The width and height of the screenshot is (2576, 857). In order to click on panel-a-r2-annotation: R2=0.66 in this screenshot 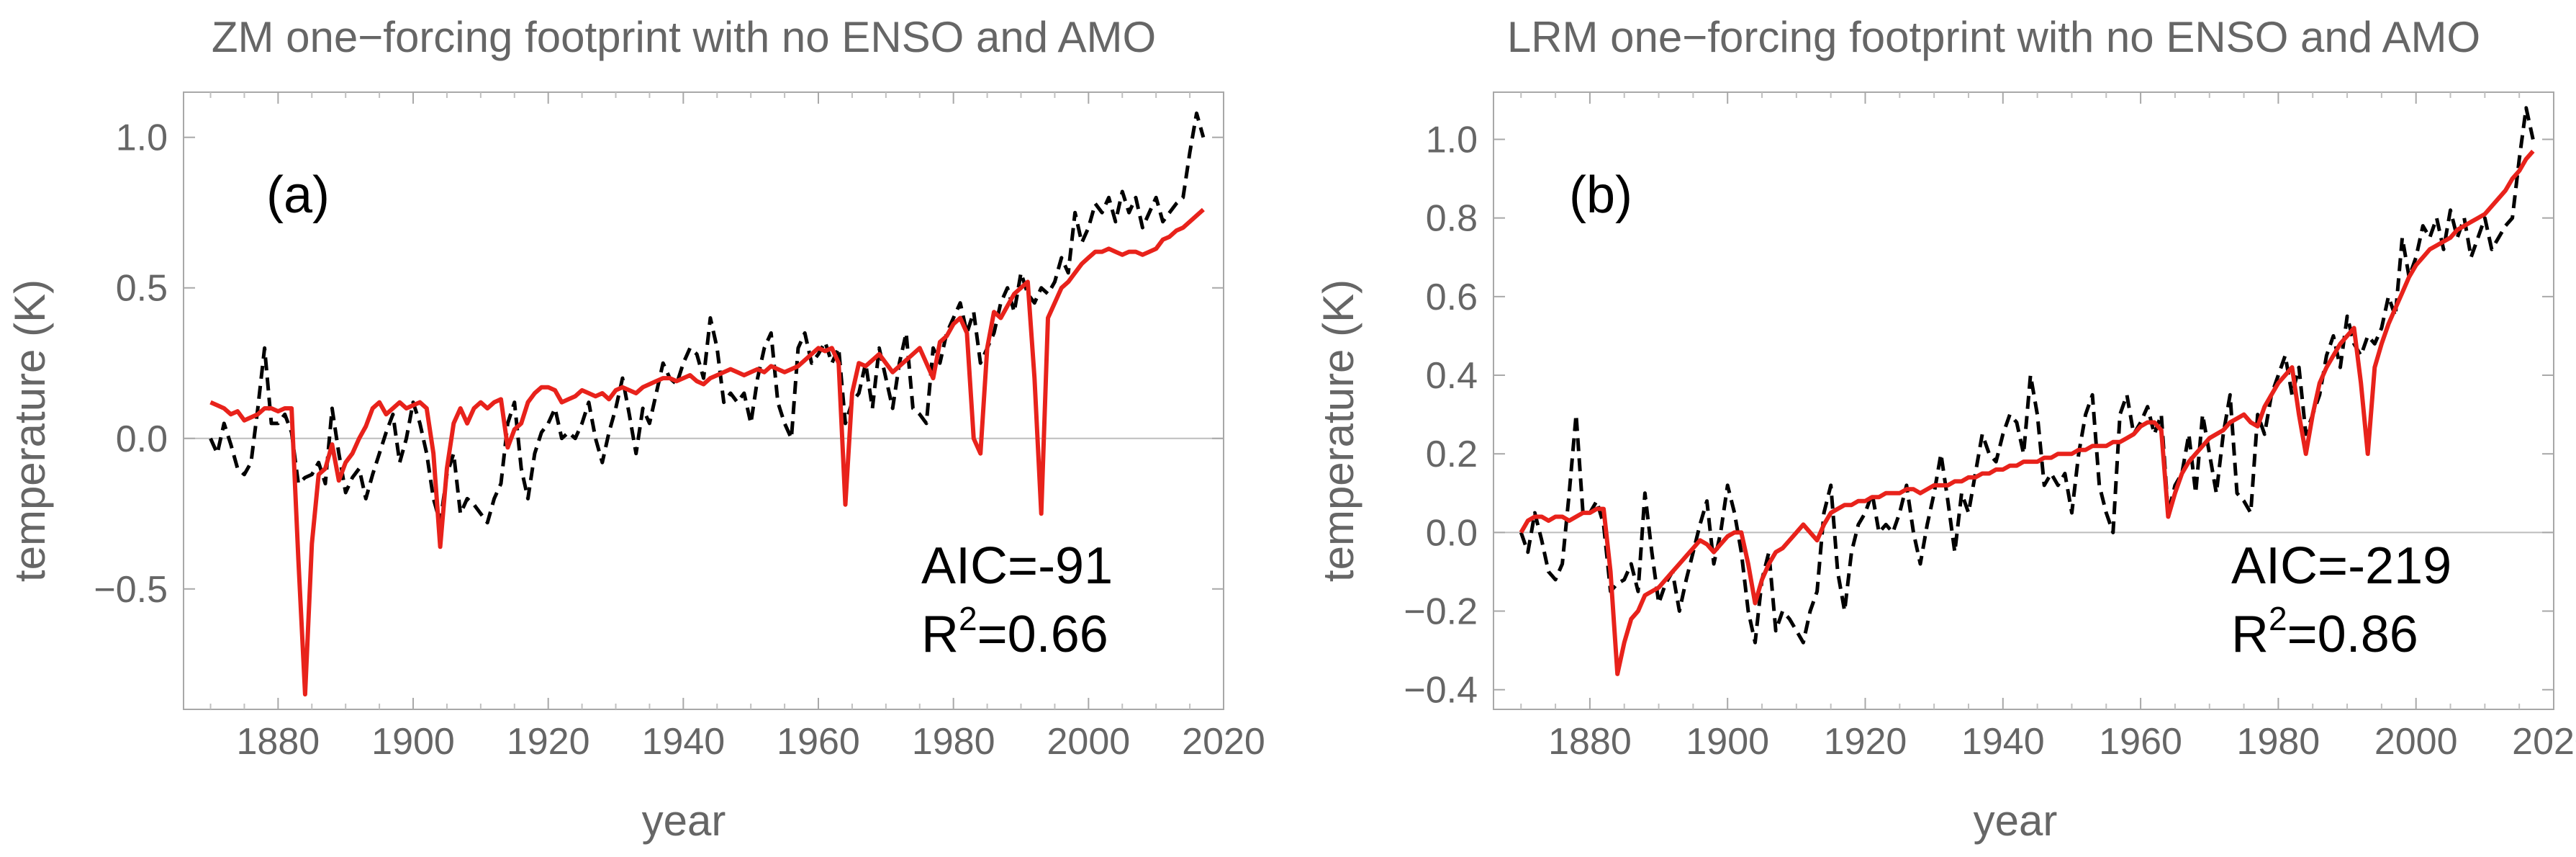, I will do `click(1014, 631)`.